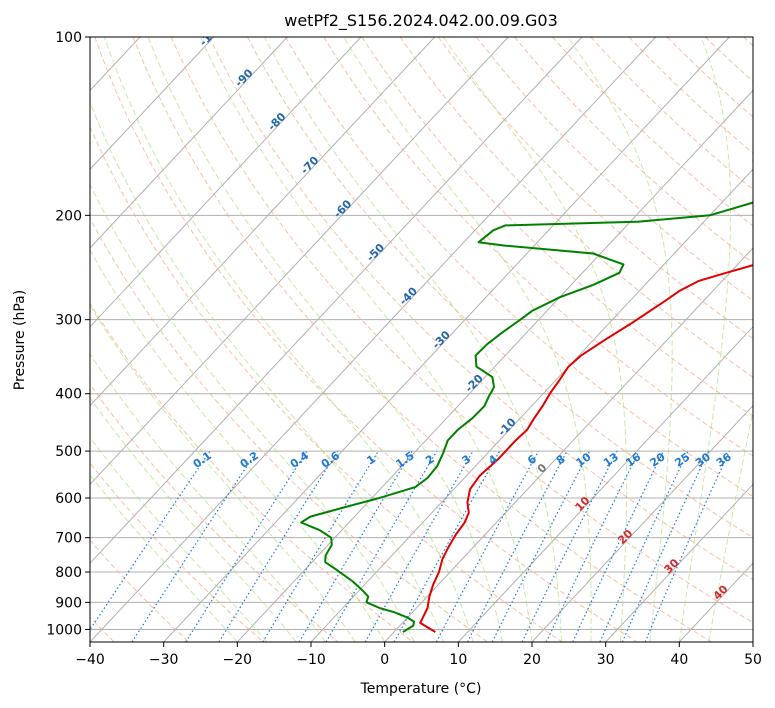 The image size is (775, 708). What do you see at coordinates (68, 499) in the screenshot?
I see `y-tick-label: 600` at bounding box center [68, 499].